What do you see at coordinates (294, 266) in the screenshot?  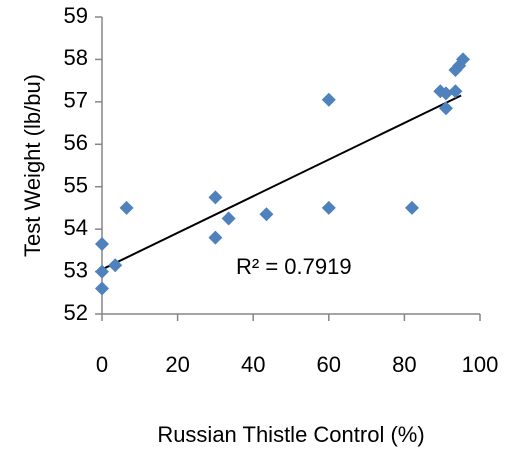 I see `r-squared-label: R² = 0.7919` at bounding box center [294, 266].